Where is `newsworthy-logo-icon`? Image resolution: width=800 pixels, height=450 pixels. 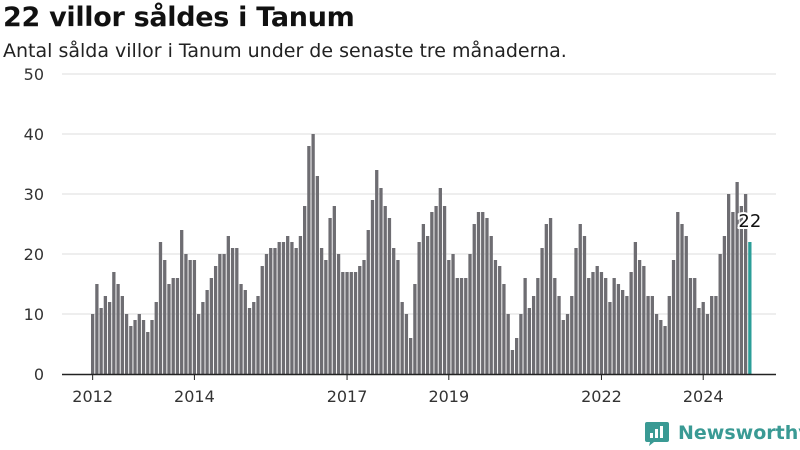 newsworthy-logo-icon is located at coordinates (657, 434).